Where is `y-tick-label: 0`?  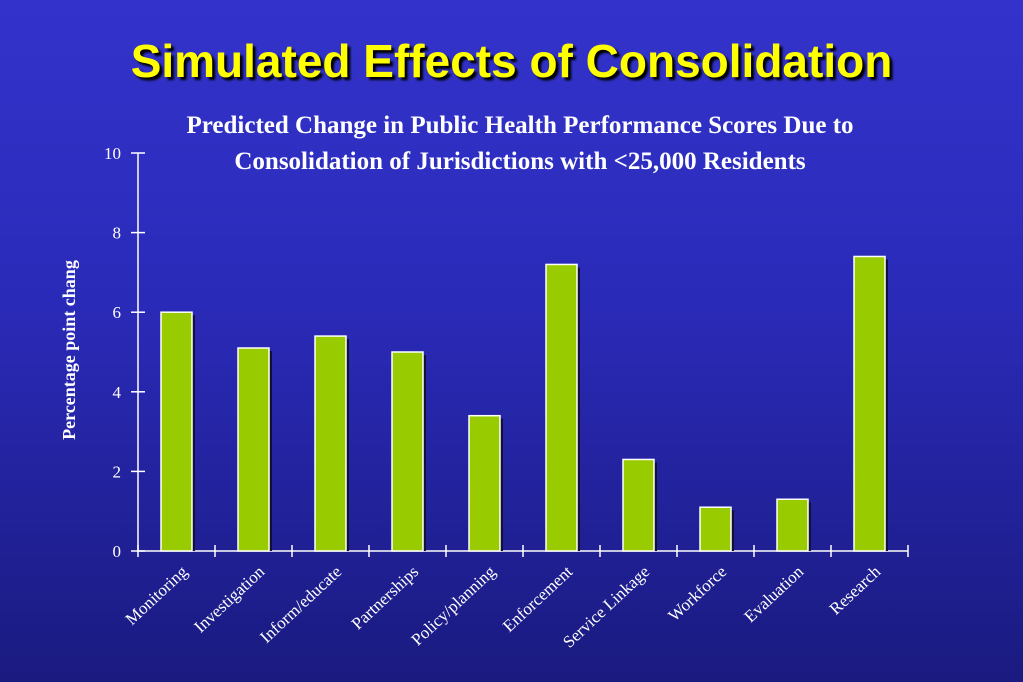 y-tick-label: 0 is located at coordinates (117, 551).